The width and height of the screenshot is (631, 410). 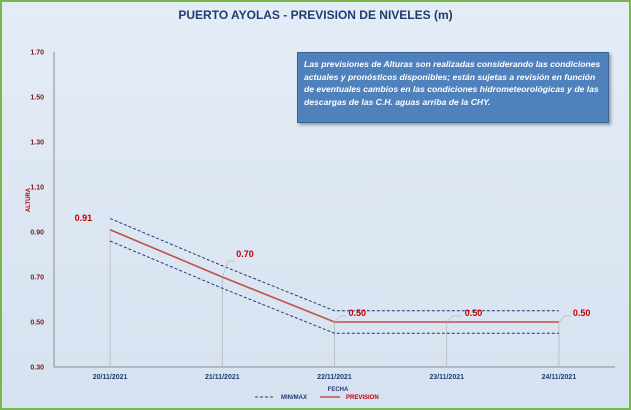 What do you see at coordinates (37, 233) in the screenshot?
I see `y-tick-label: 0.90` at bounding box center [37, 233].